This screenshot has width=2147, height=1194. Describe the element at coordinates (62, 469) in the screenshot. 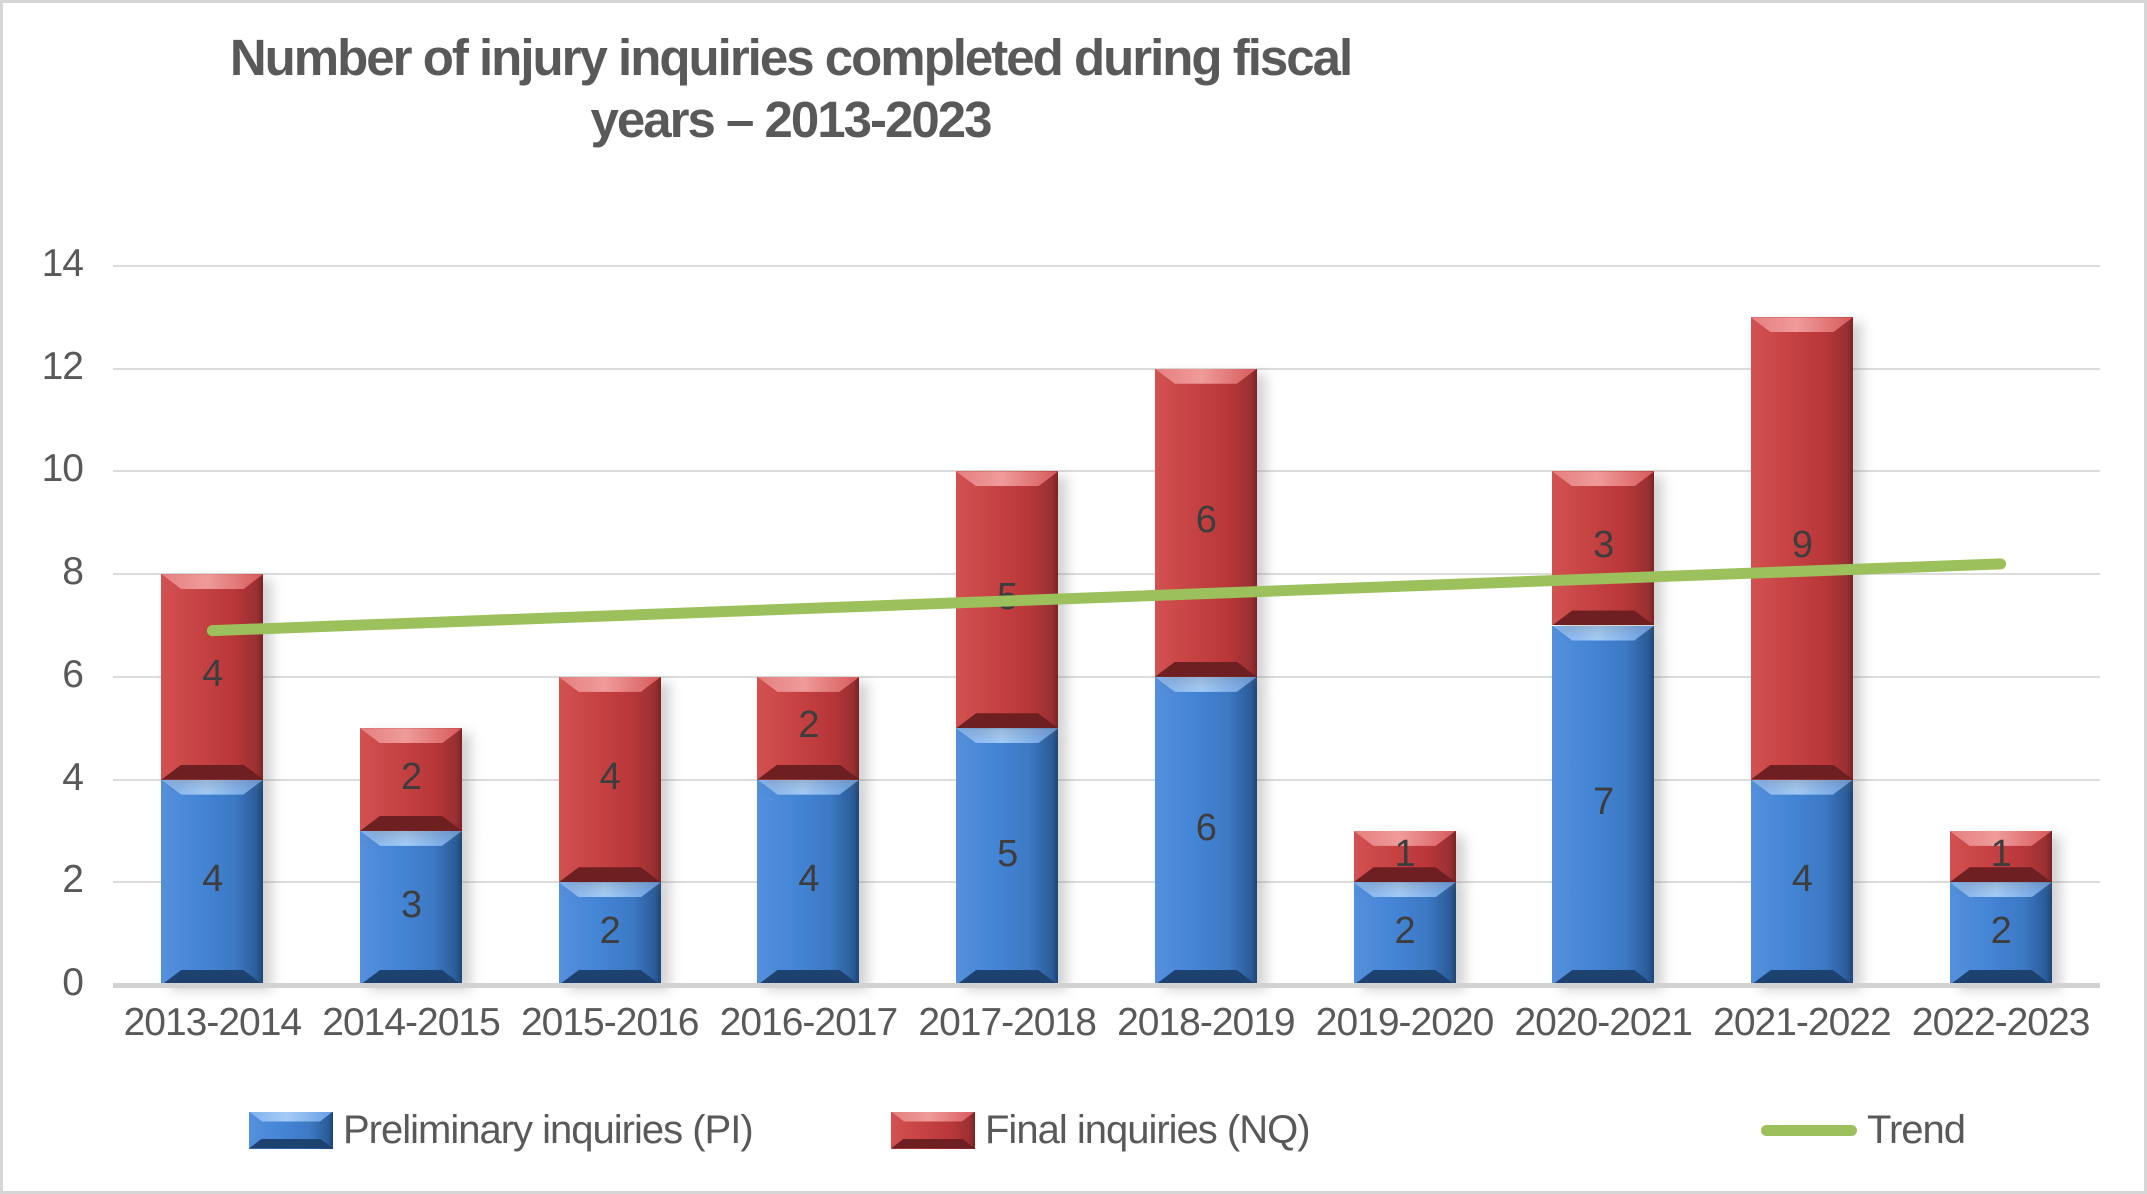

I see `y-tick-label: 10` at that location.